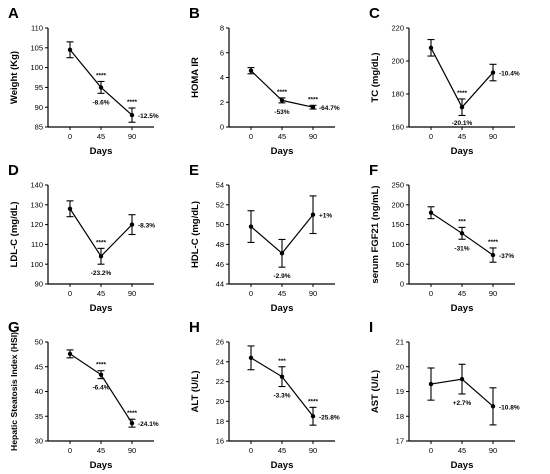 The image size is (550, 474). What do you see at coordinates (400, 366) in the screenshot?
I see `y-tick-label: 20` at bounding box center [400, 366].